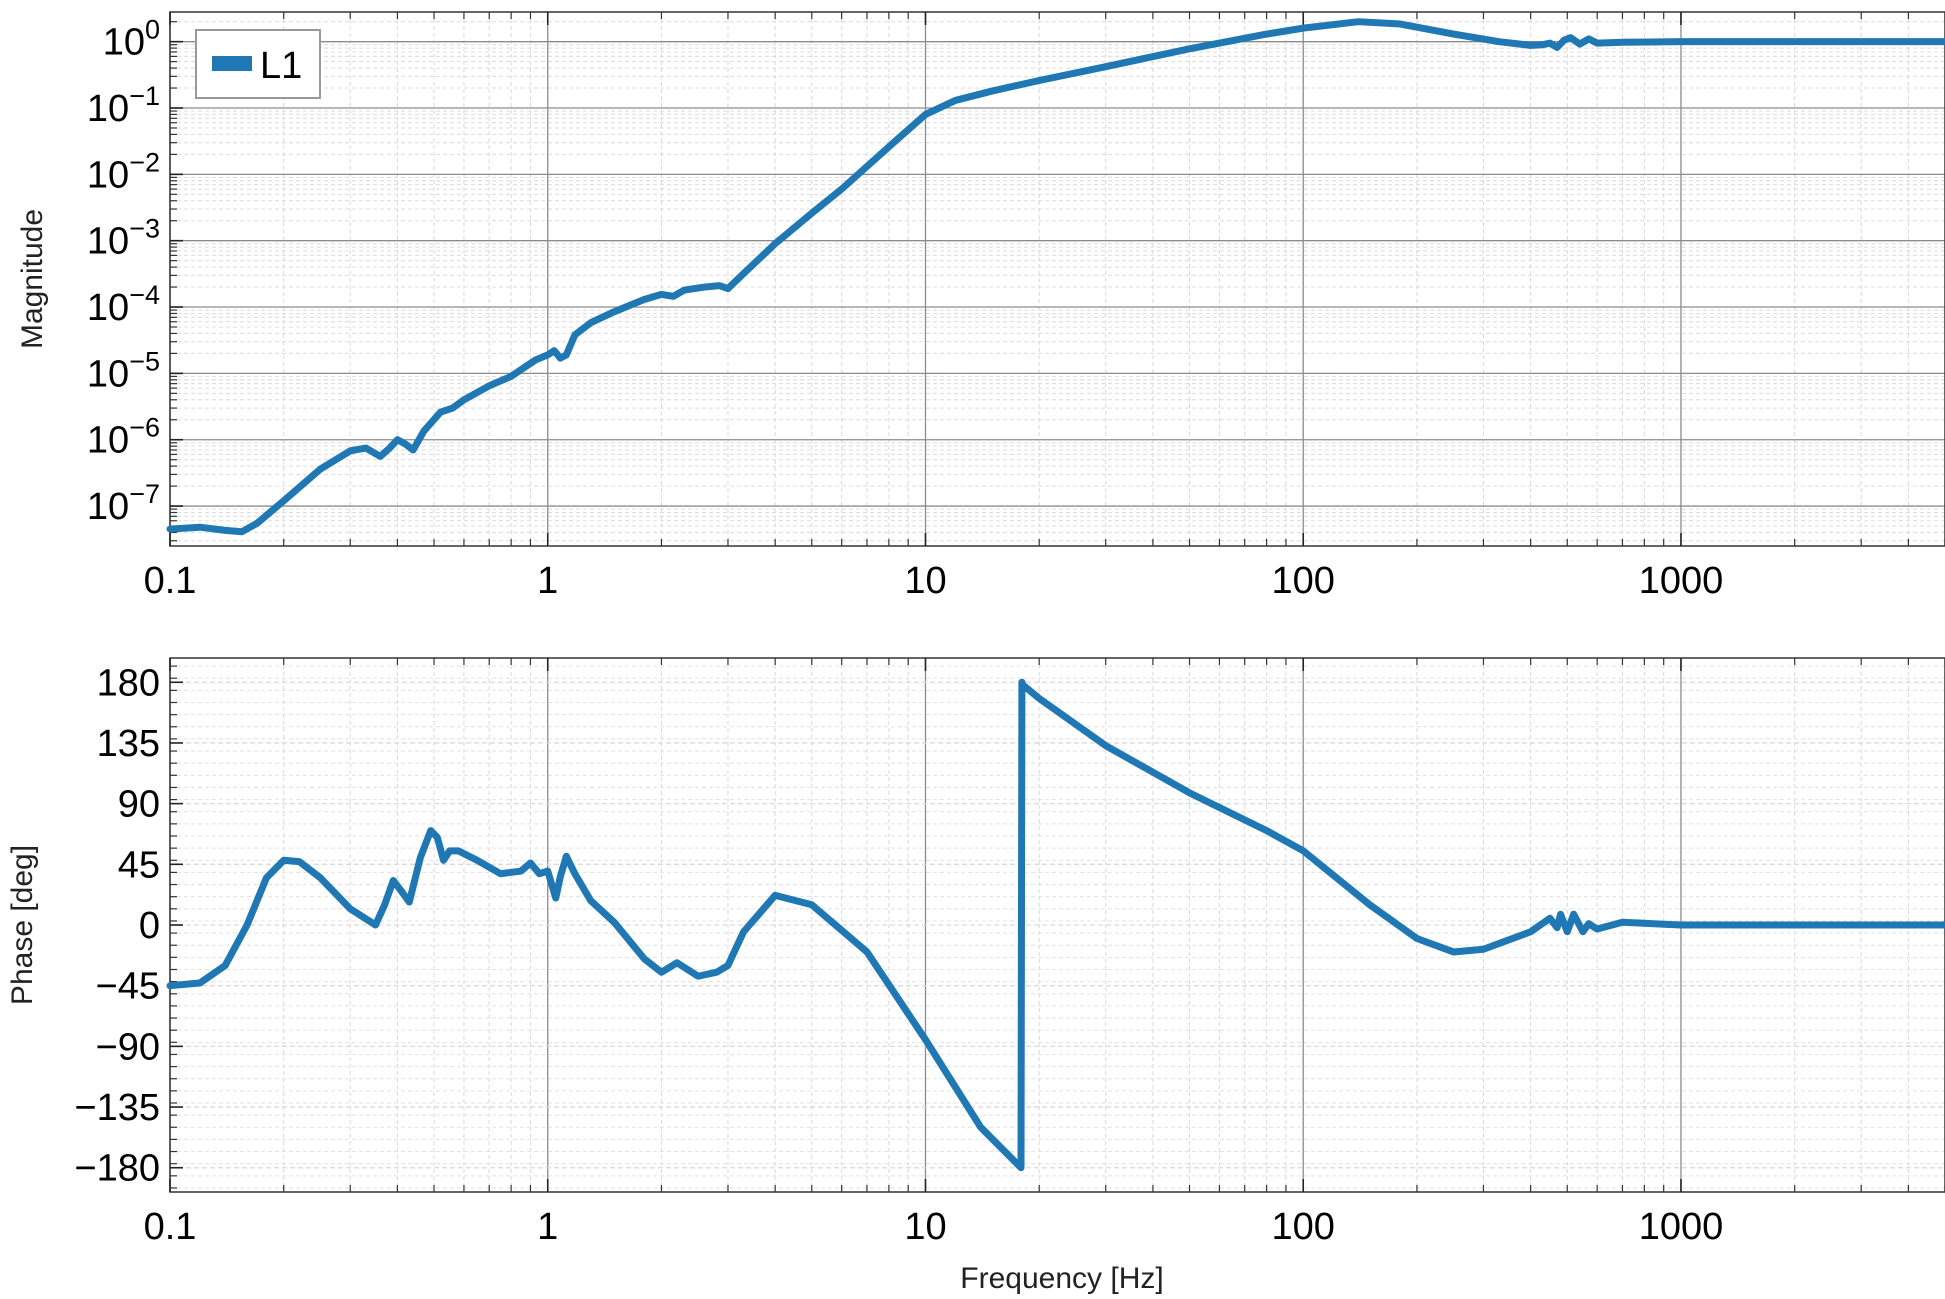  I want to click on legend-entry-L1: L1, so click(281, 66).